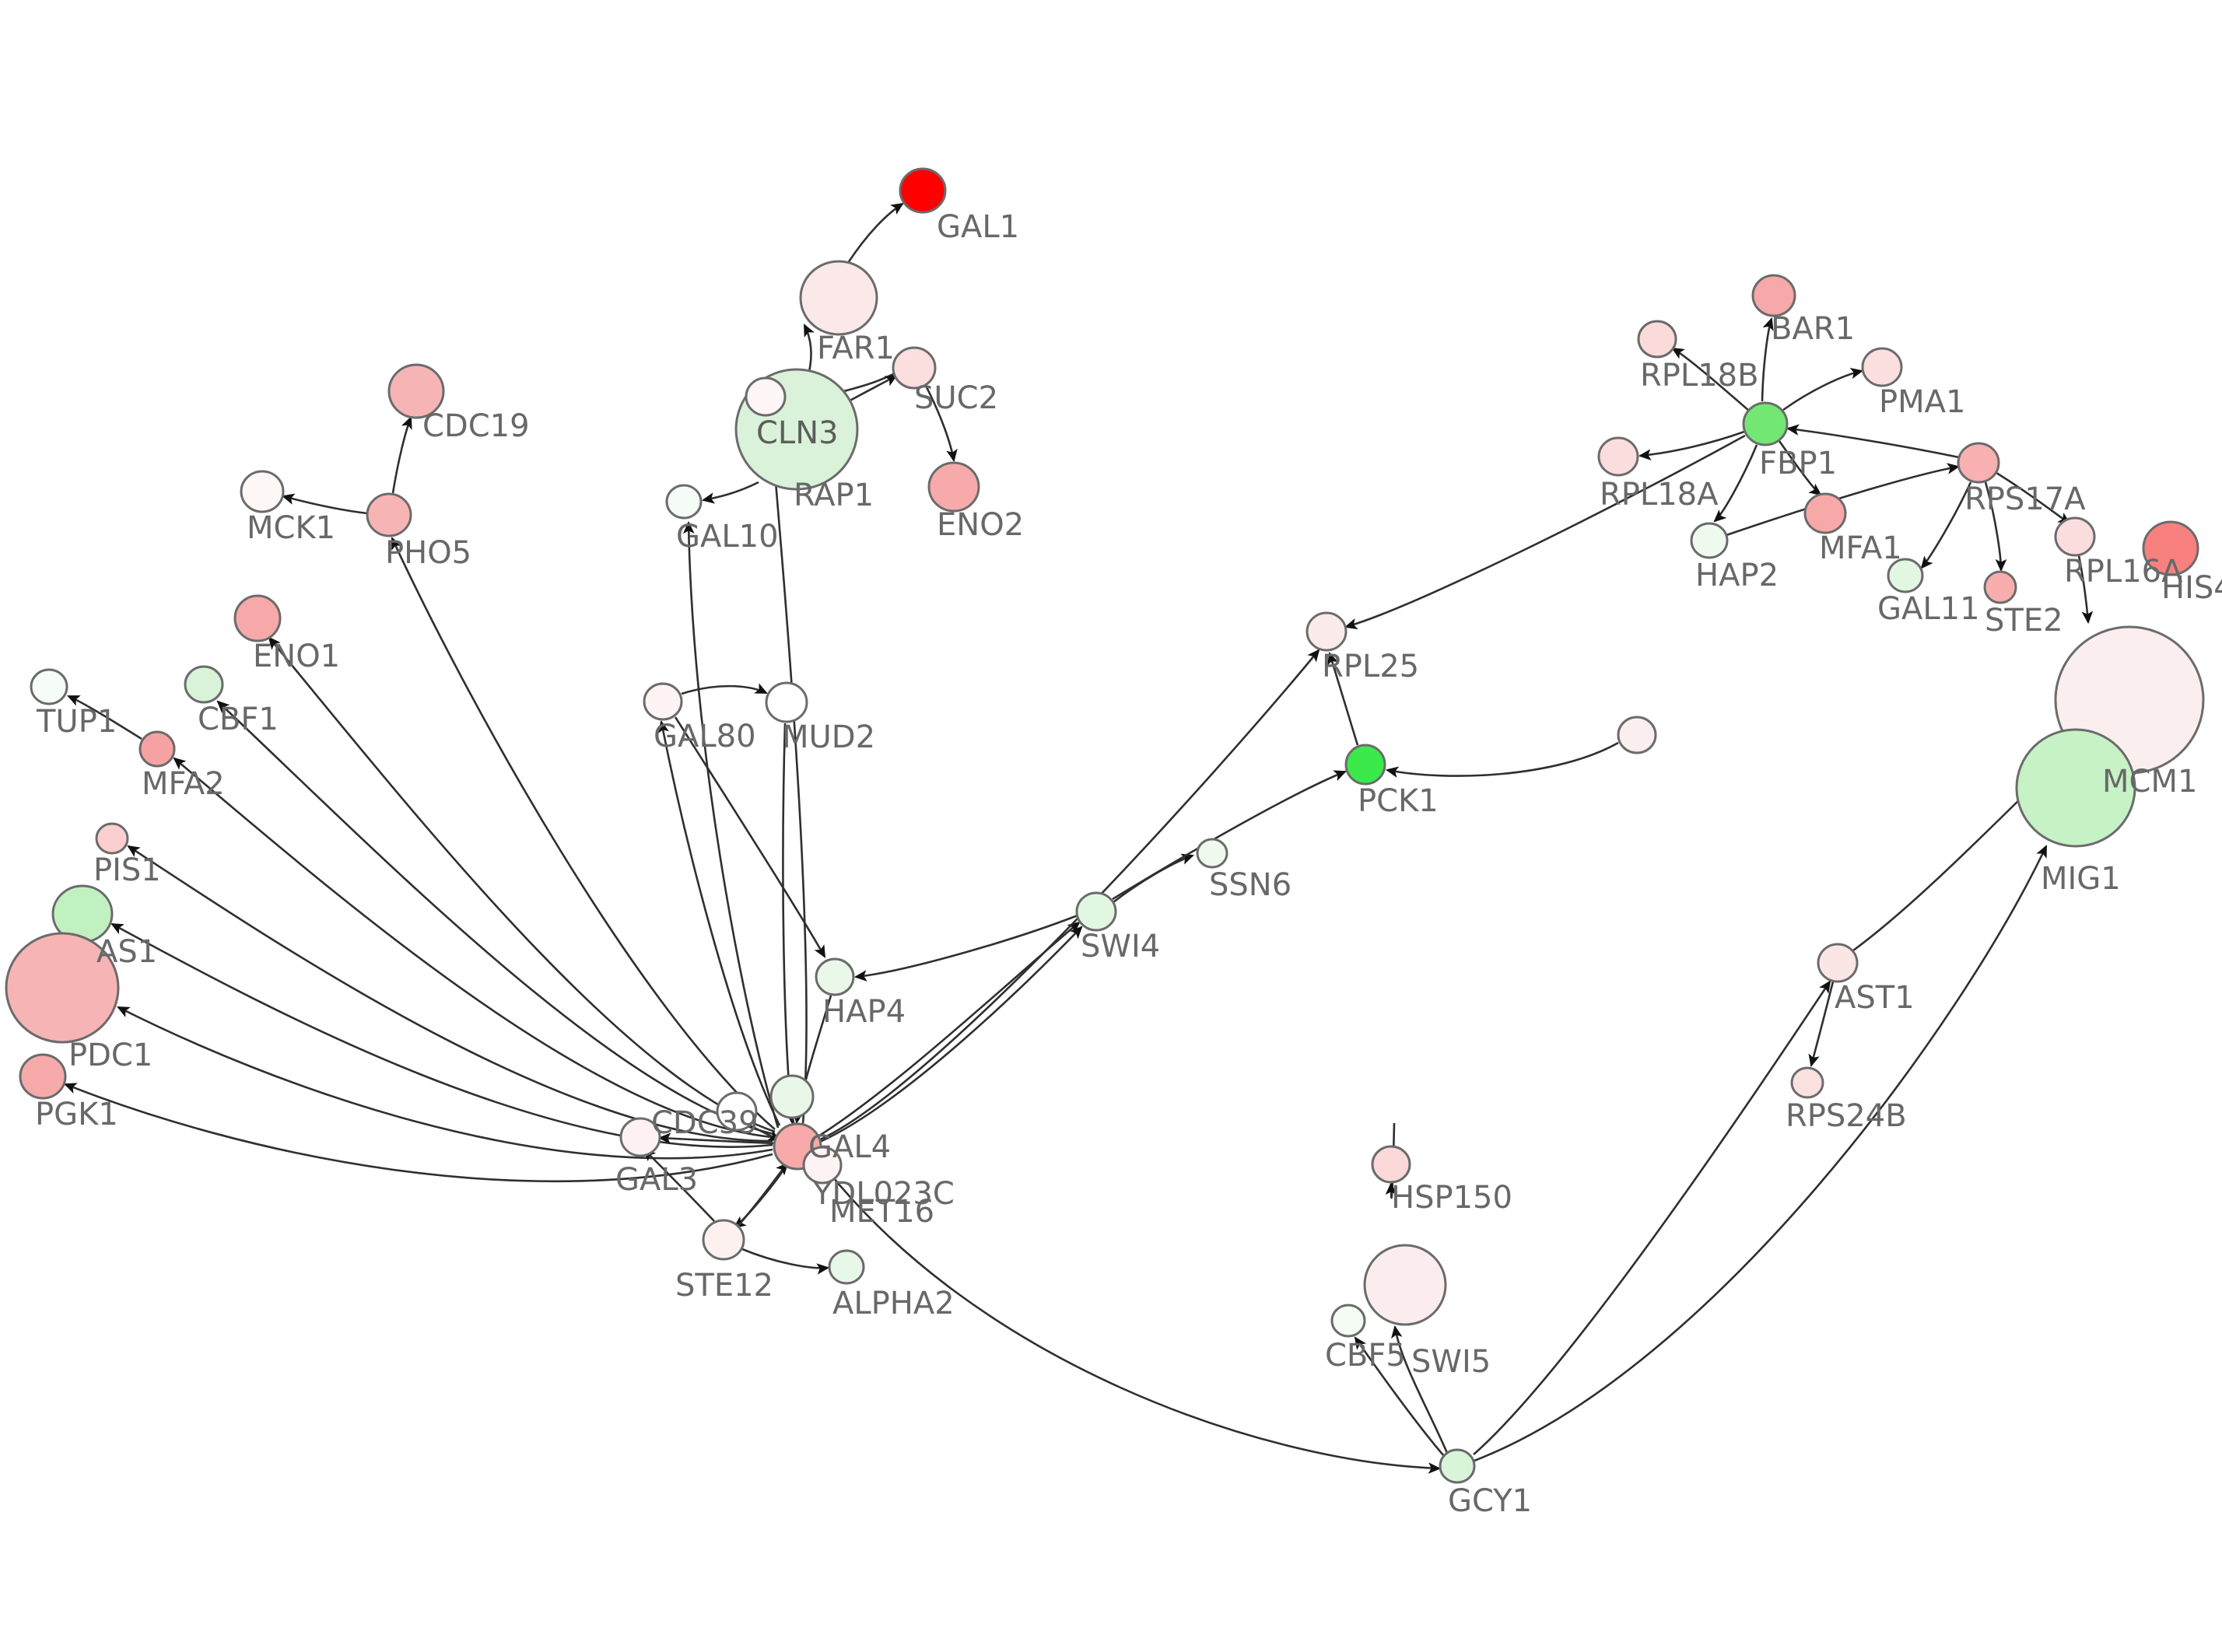 The image size is (2222, 1652). What do you see at coordinates (792, 1097) in the screenshot?
I see `node-gal4_grn` at bounding box center [792, 1097].